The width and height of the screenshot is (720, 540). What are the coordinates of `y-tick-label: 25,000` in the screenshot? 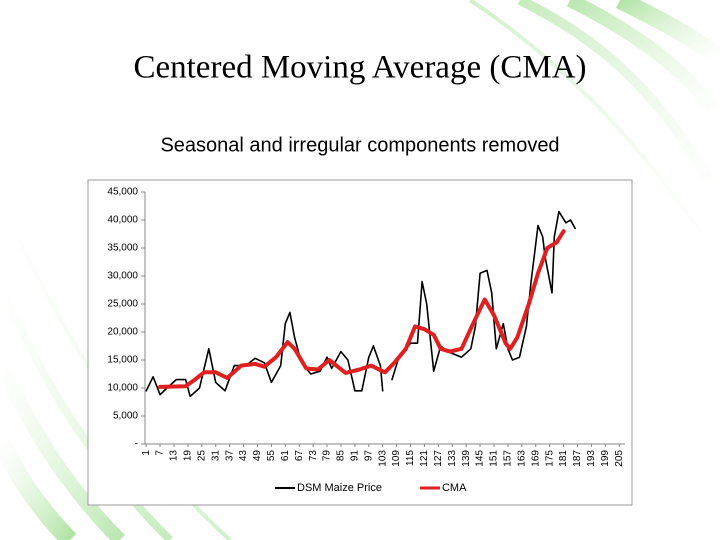 It's located at (122, 304).